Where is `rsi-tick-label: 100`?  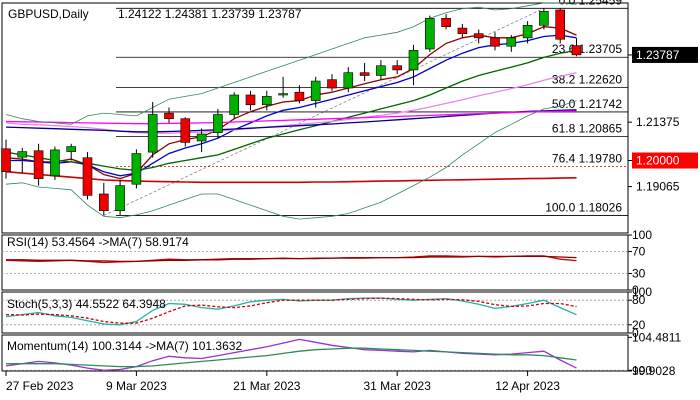 rsi-tick-label: 100 is located at coordinates (642, 235).